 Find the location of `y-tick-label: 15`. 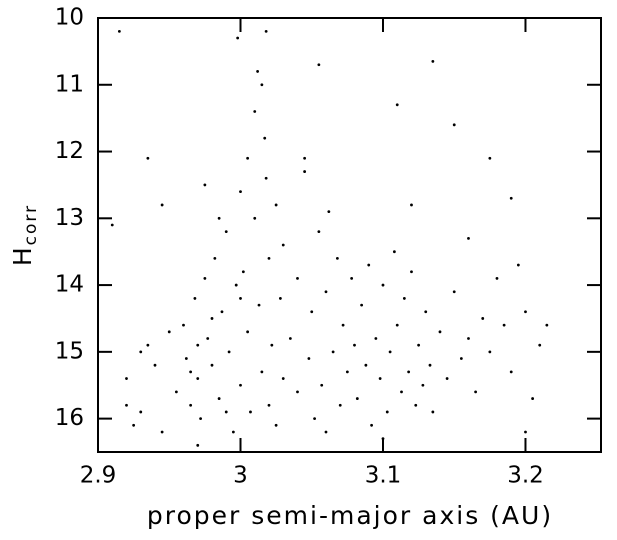

y-tick-label: 15 is located at coordinates (69, 351).